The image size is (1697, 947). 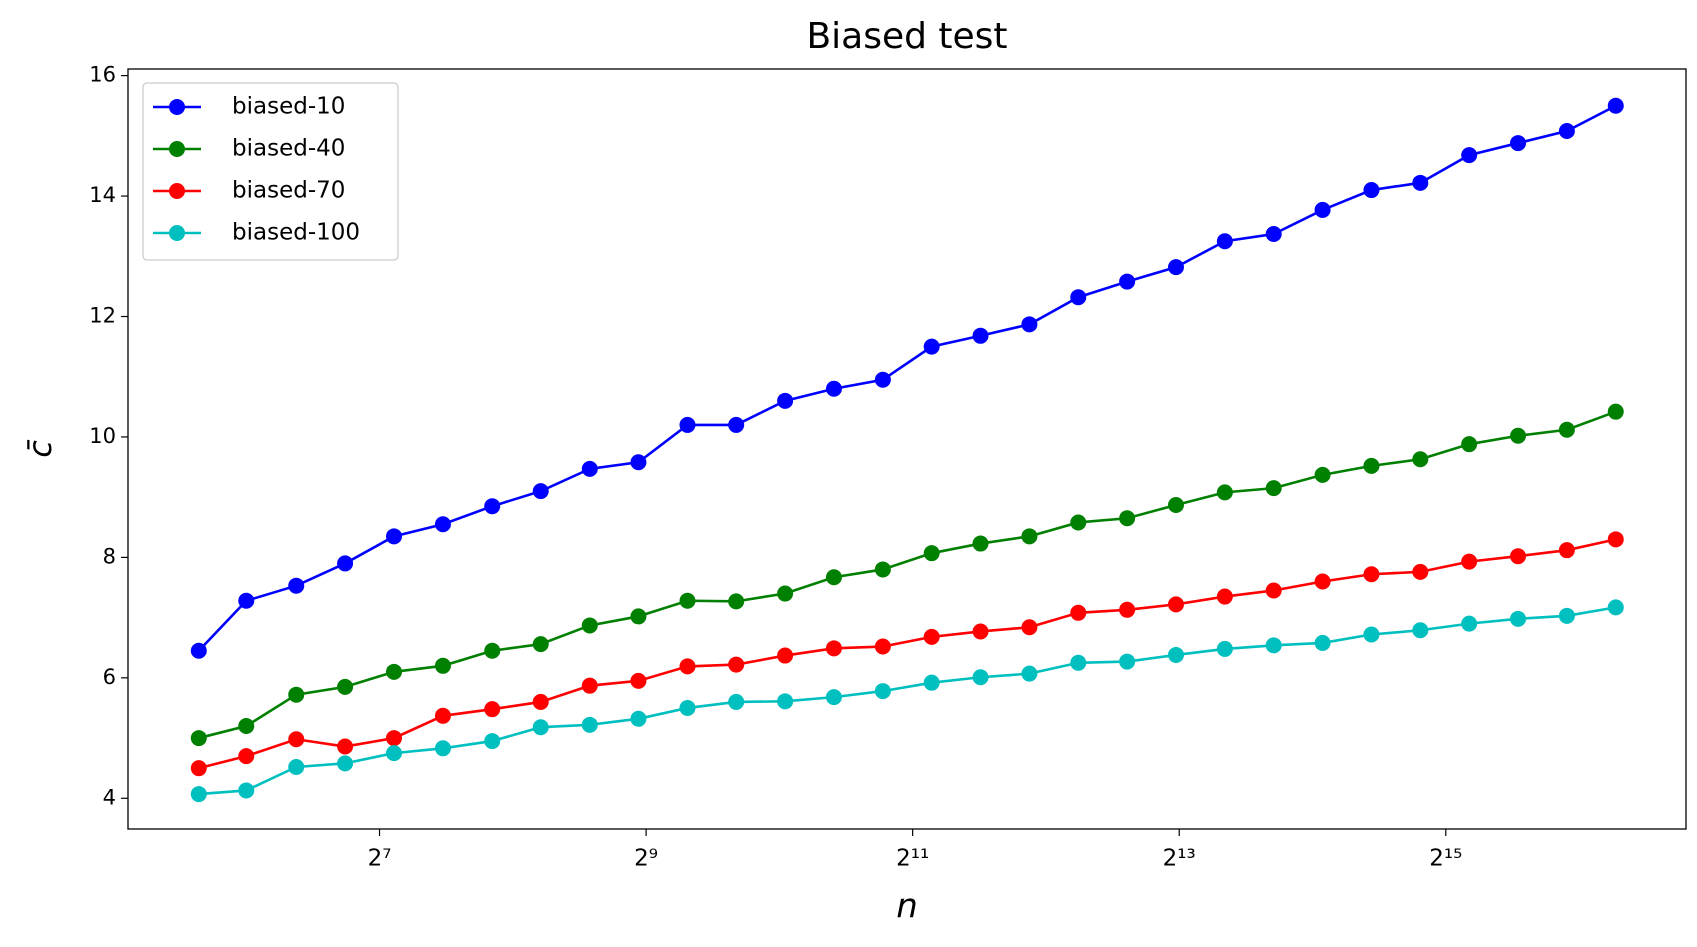 What do you see at coordinates (109, 797) in the screenshot?
I see `y-tick-label: 4` at bounding box center [109, 797].